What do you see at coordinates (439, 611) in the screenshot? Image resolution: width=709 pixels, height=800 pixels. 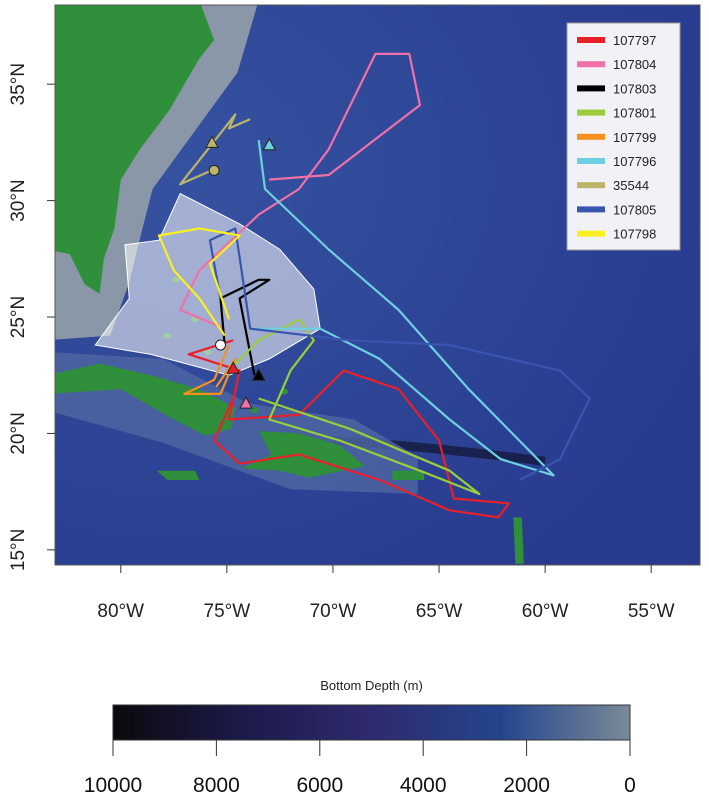 I see `lon-tick-label: 65°W` at bounding box center [439, 611].